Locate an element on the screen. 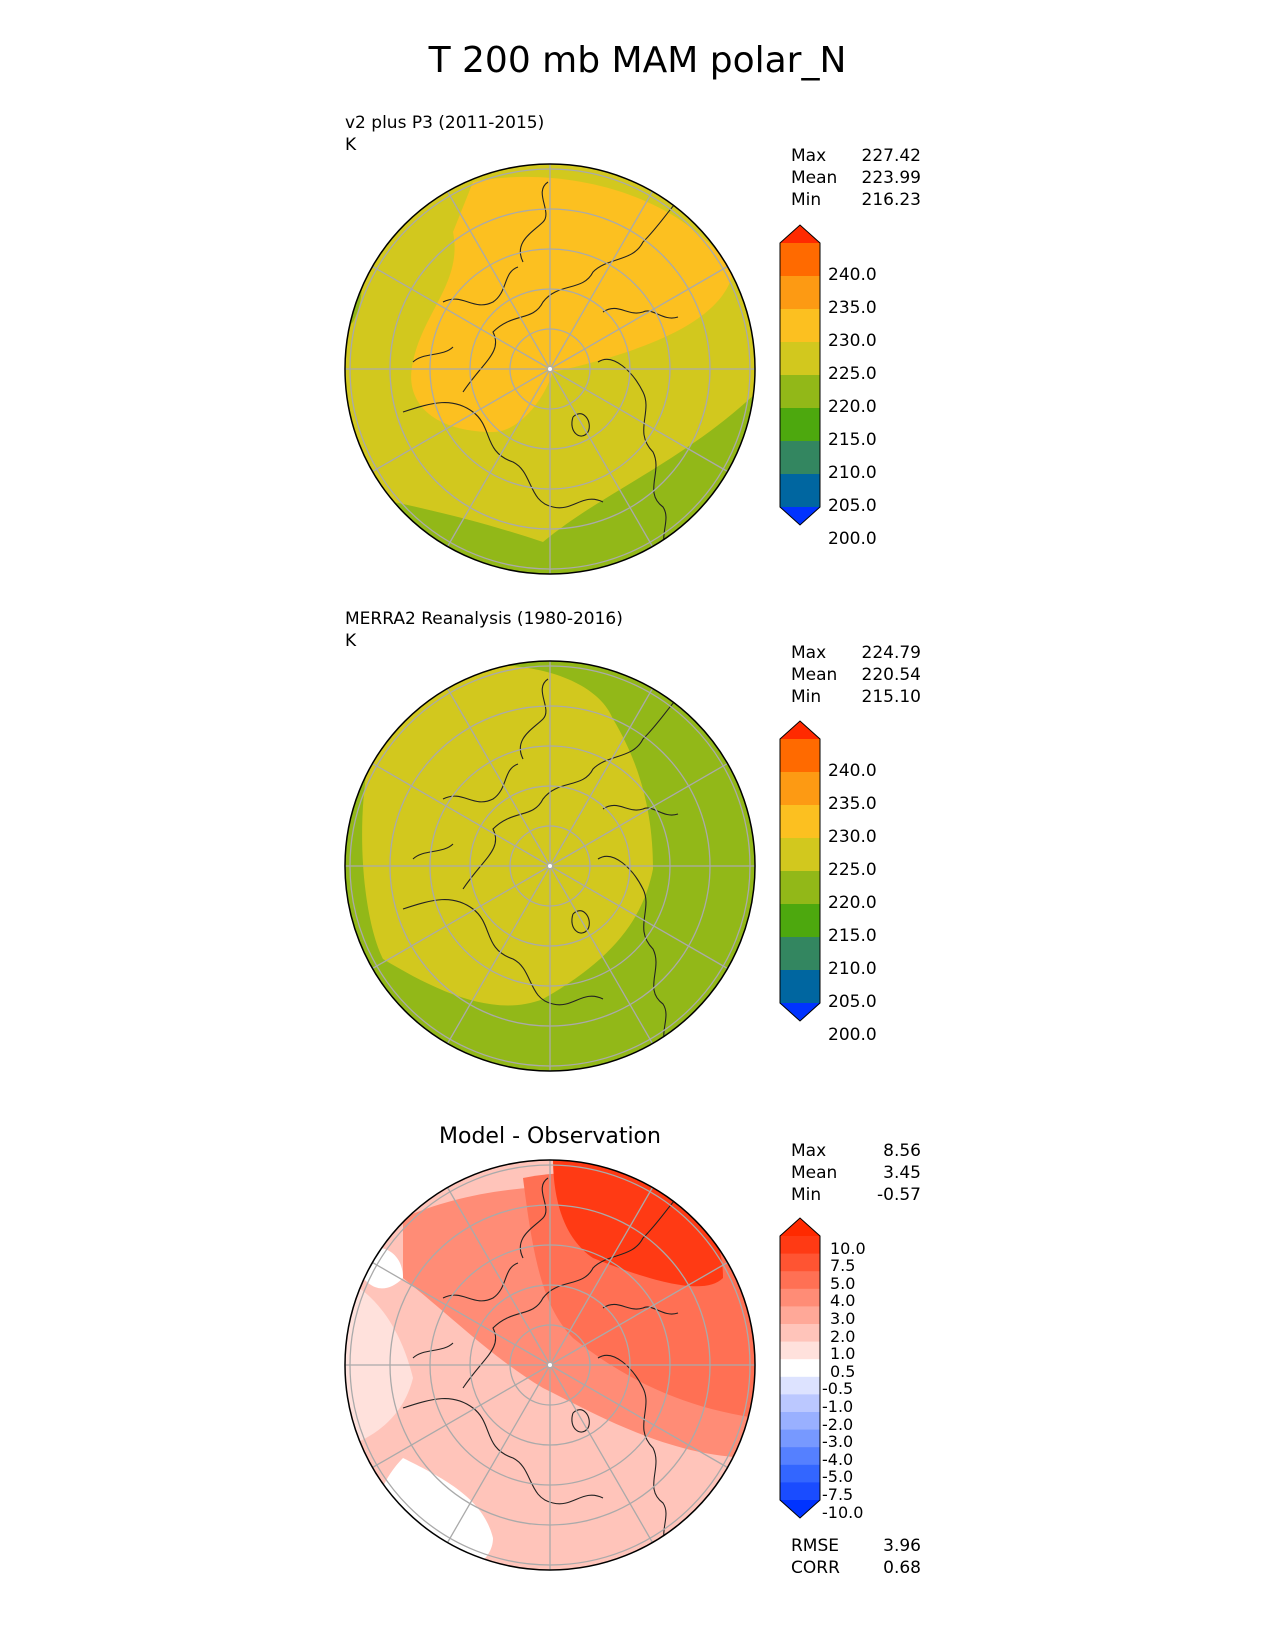 This screenshot has height=1650, width=1275. panel1-units: K is located at coordinates (351, 145).